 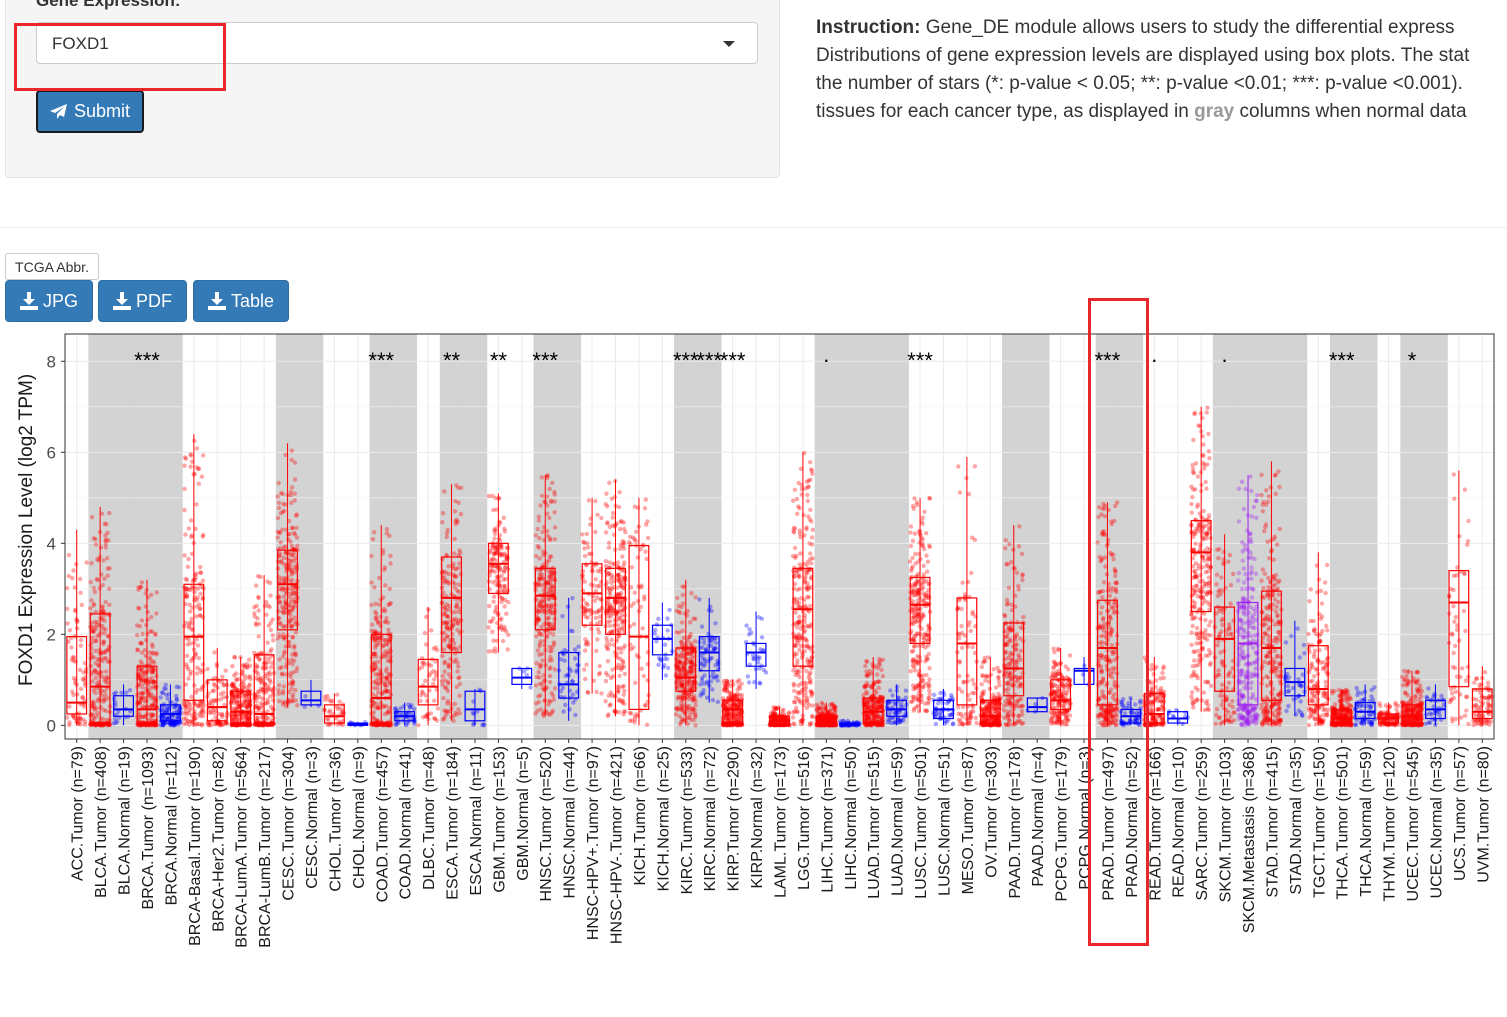 What do you see at coordinates (49, 301) in the screenshot?
I see `download-jpg-button: JPG` at bounding box center [49, 301].